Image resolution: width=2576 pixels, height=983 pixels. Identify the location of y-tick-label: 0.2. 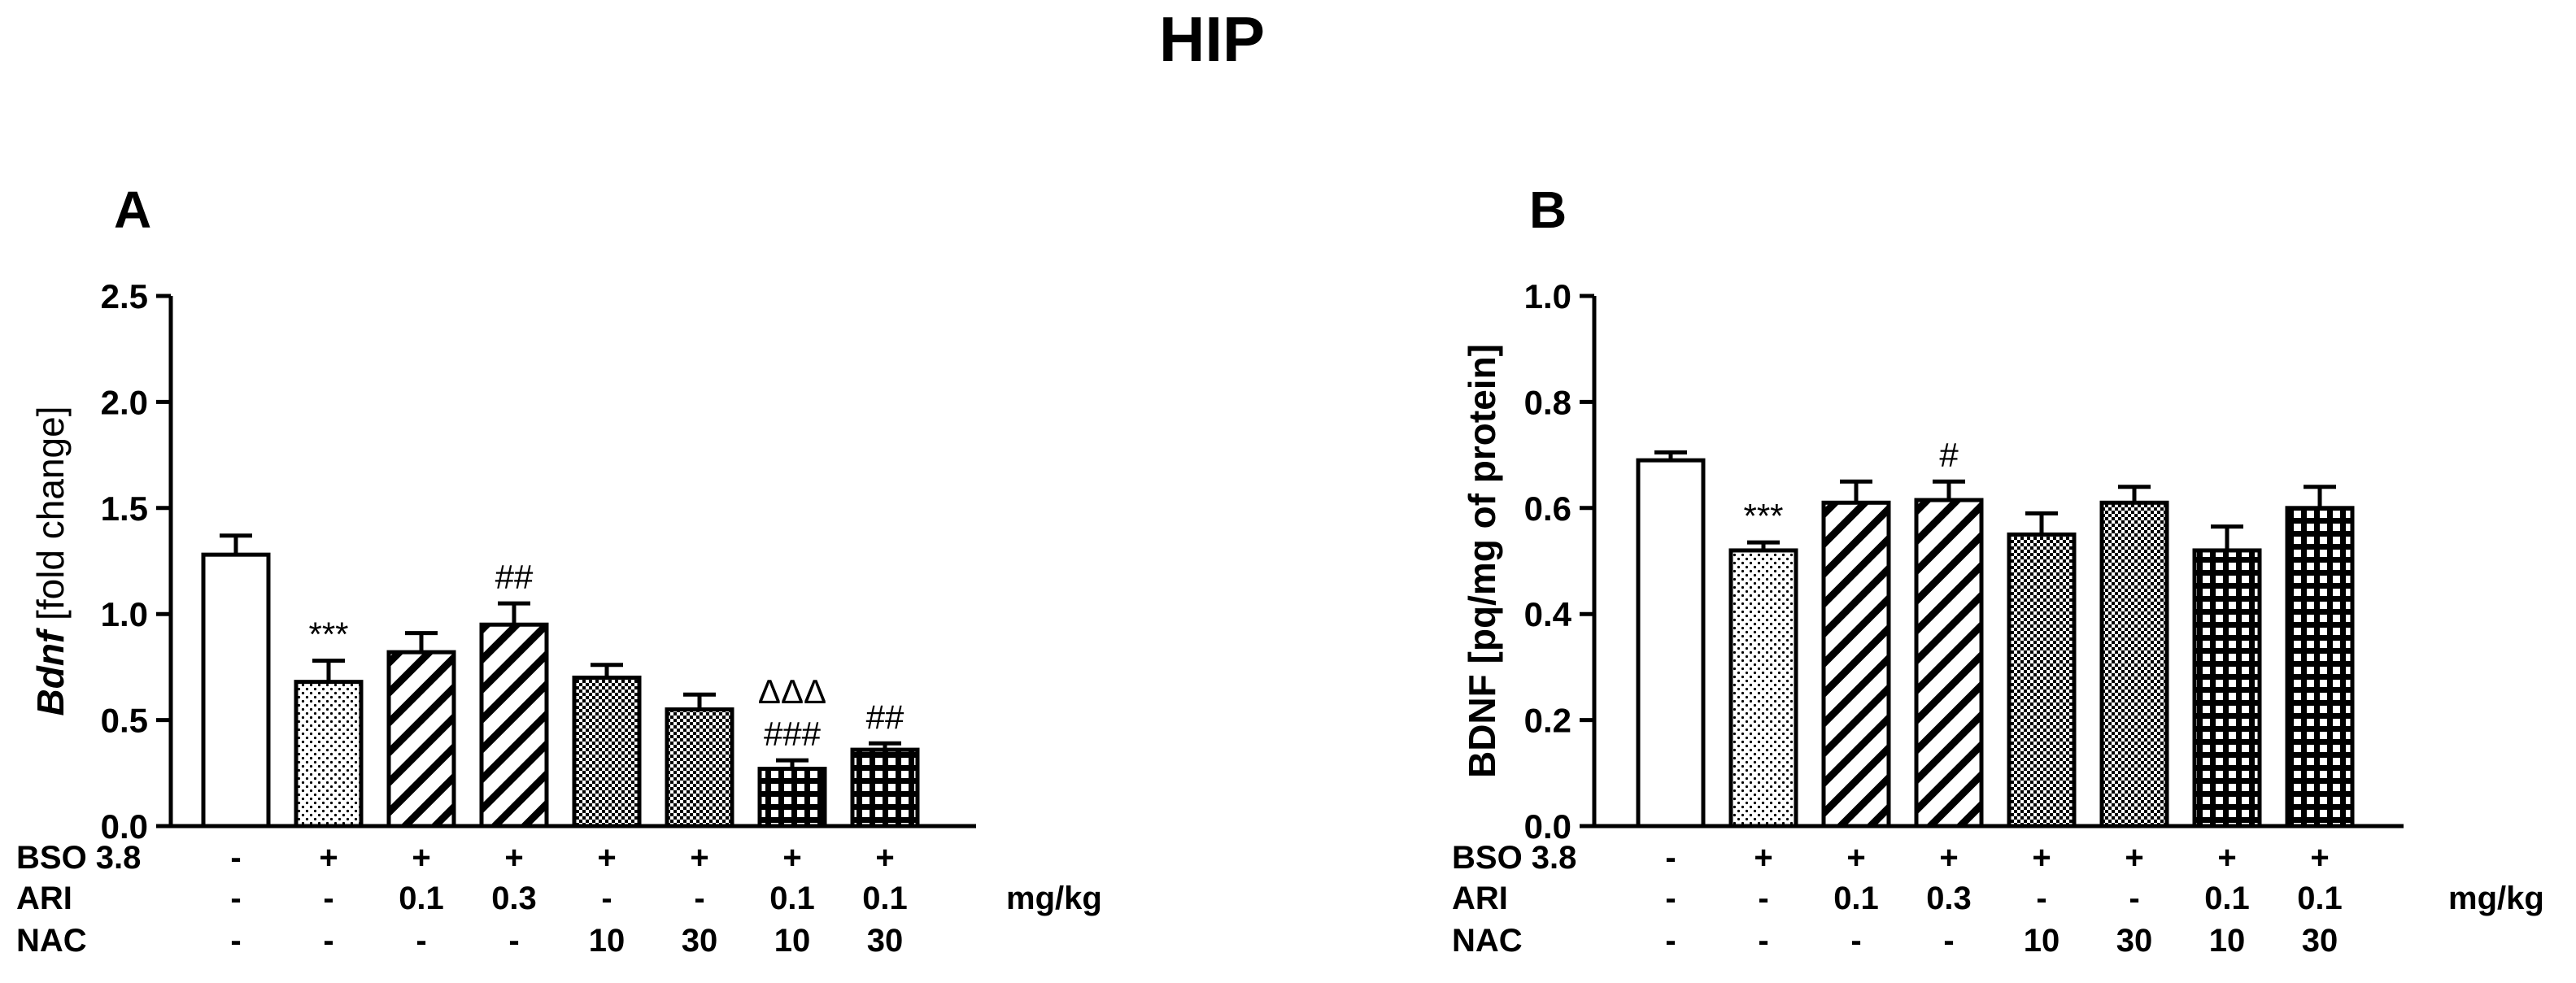
(1547, 721).